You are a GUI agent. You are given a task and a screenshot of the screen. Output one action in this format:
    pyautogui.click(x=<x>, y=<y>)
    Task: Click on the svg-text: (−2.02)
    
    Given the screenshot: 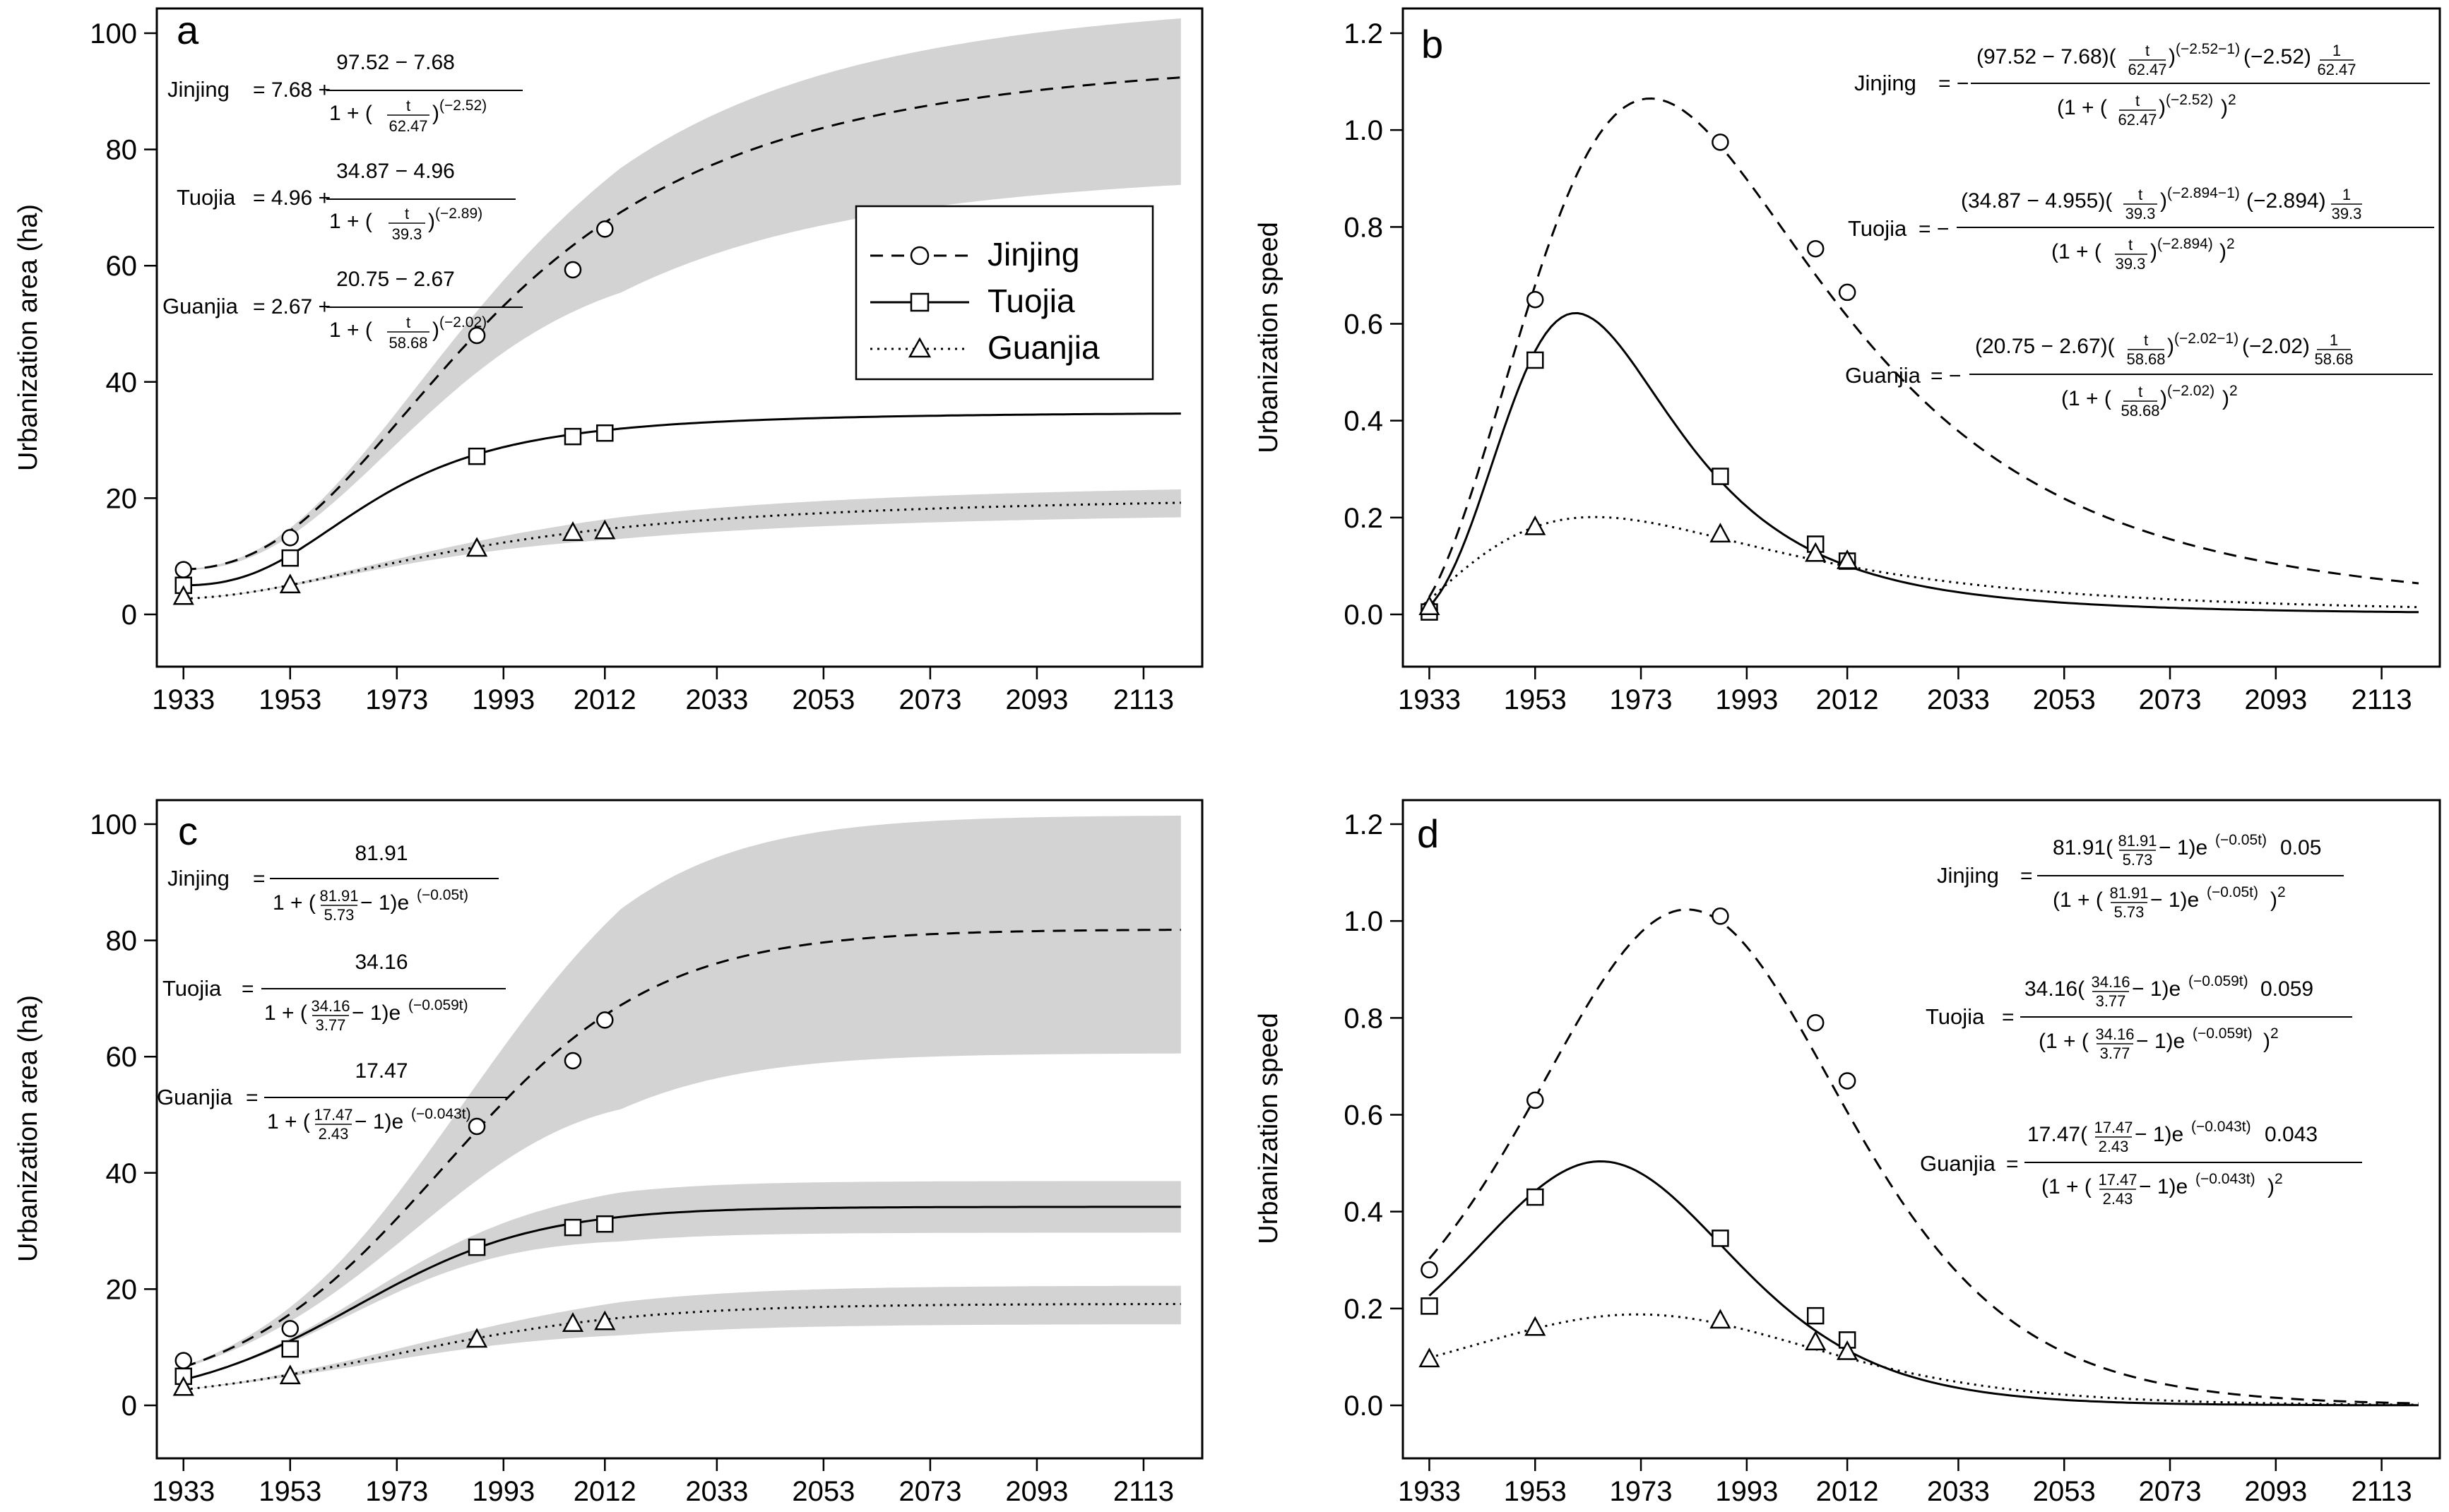 What is the action you would take?
    pyautogui.click(x=2276, y=346)
    